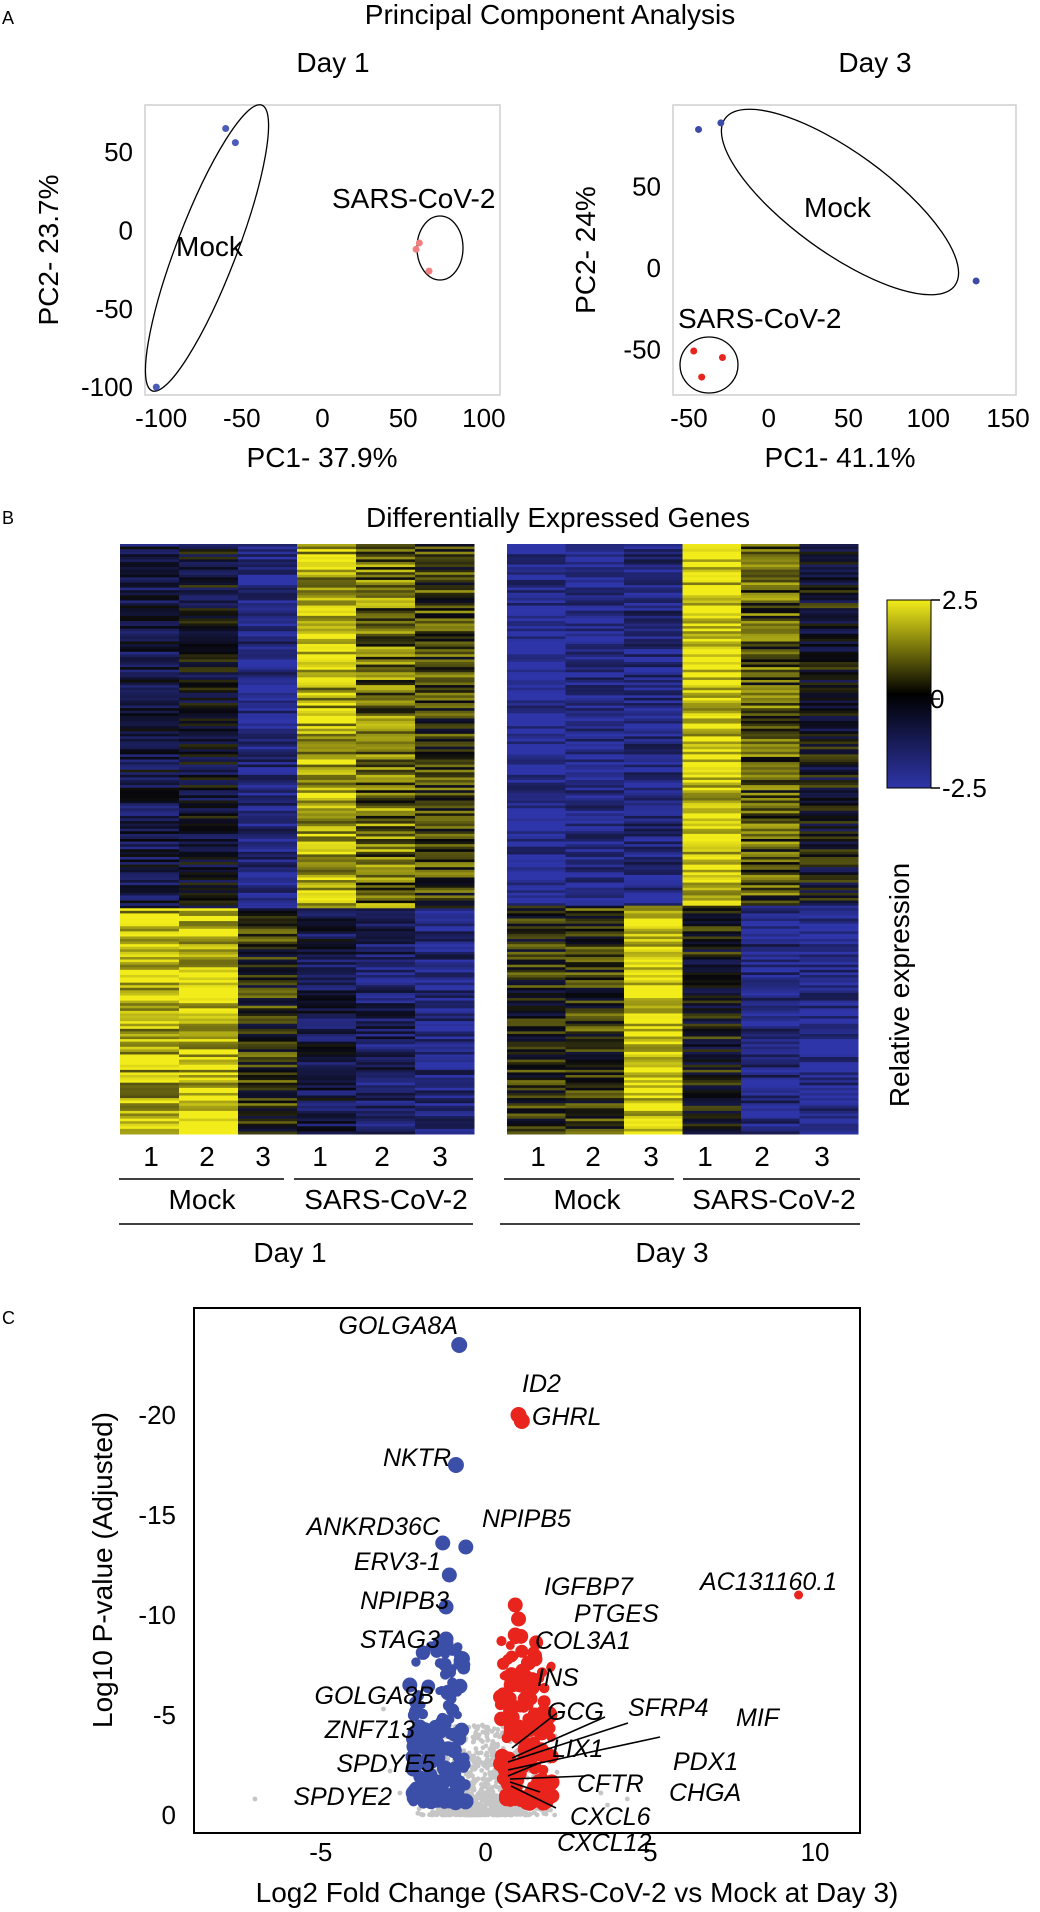 The width and height of the screenshot is (1040, 1912). I want to click on volcano-xtick-label: -5, so click(320, 1852).